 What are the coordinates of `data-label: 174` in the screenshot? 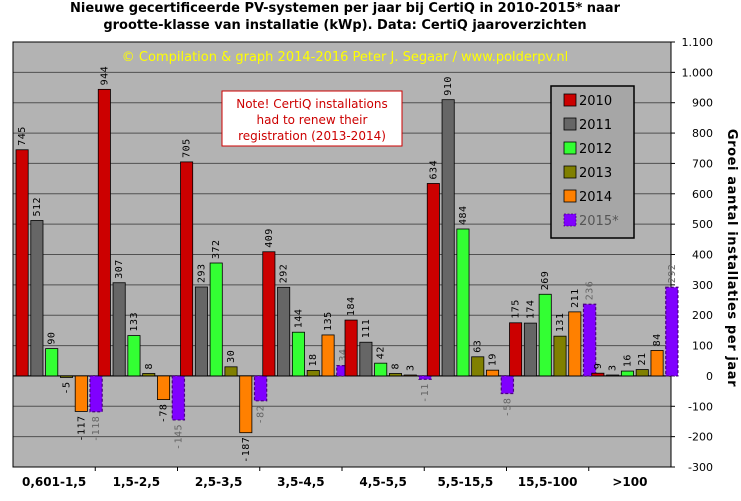 It's located at (530, 310).